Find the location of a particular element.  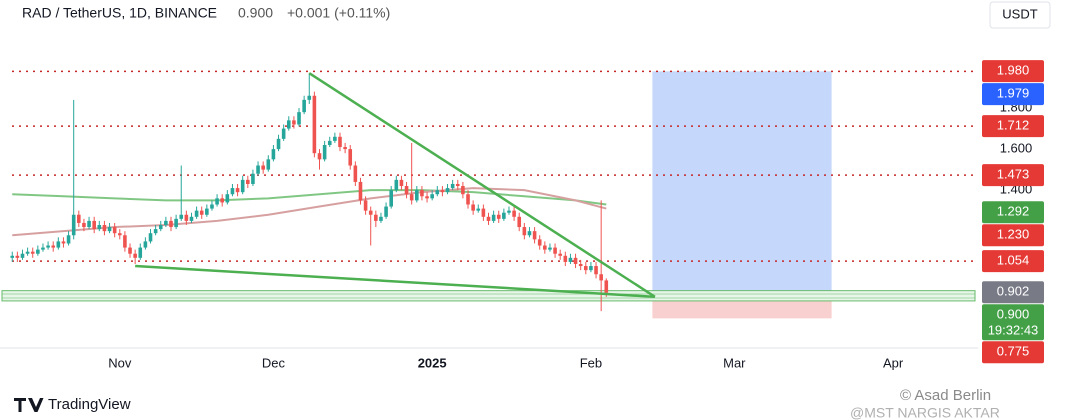

price-label: 0.900 is located at coordinates (1013, 314).